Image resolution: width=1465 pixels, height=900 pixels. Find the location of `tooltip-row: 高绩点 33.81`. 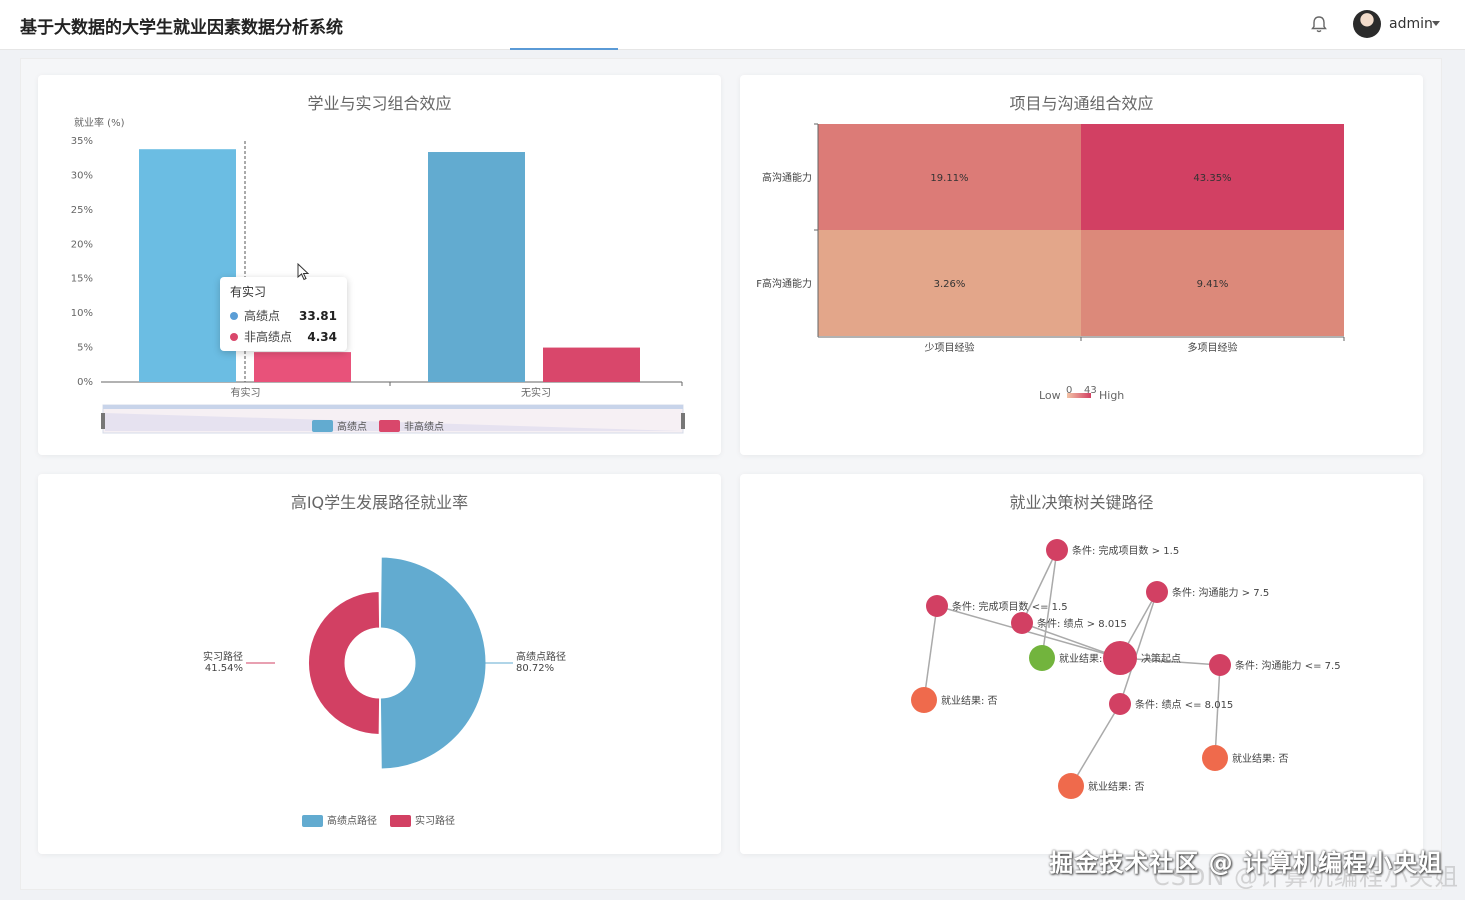

tooltip-row: 高绩点 33.81 is located at coordinates (283, 315).